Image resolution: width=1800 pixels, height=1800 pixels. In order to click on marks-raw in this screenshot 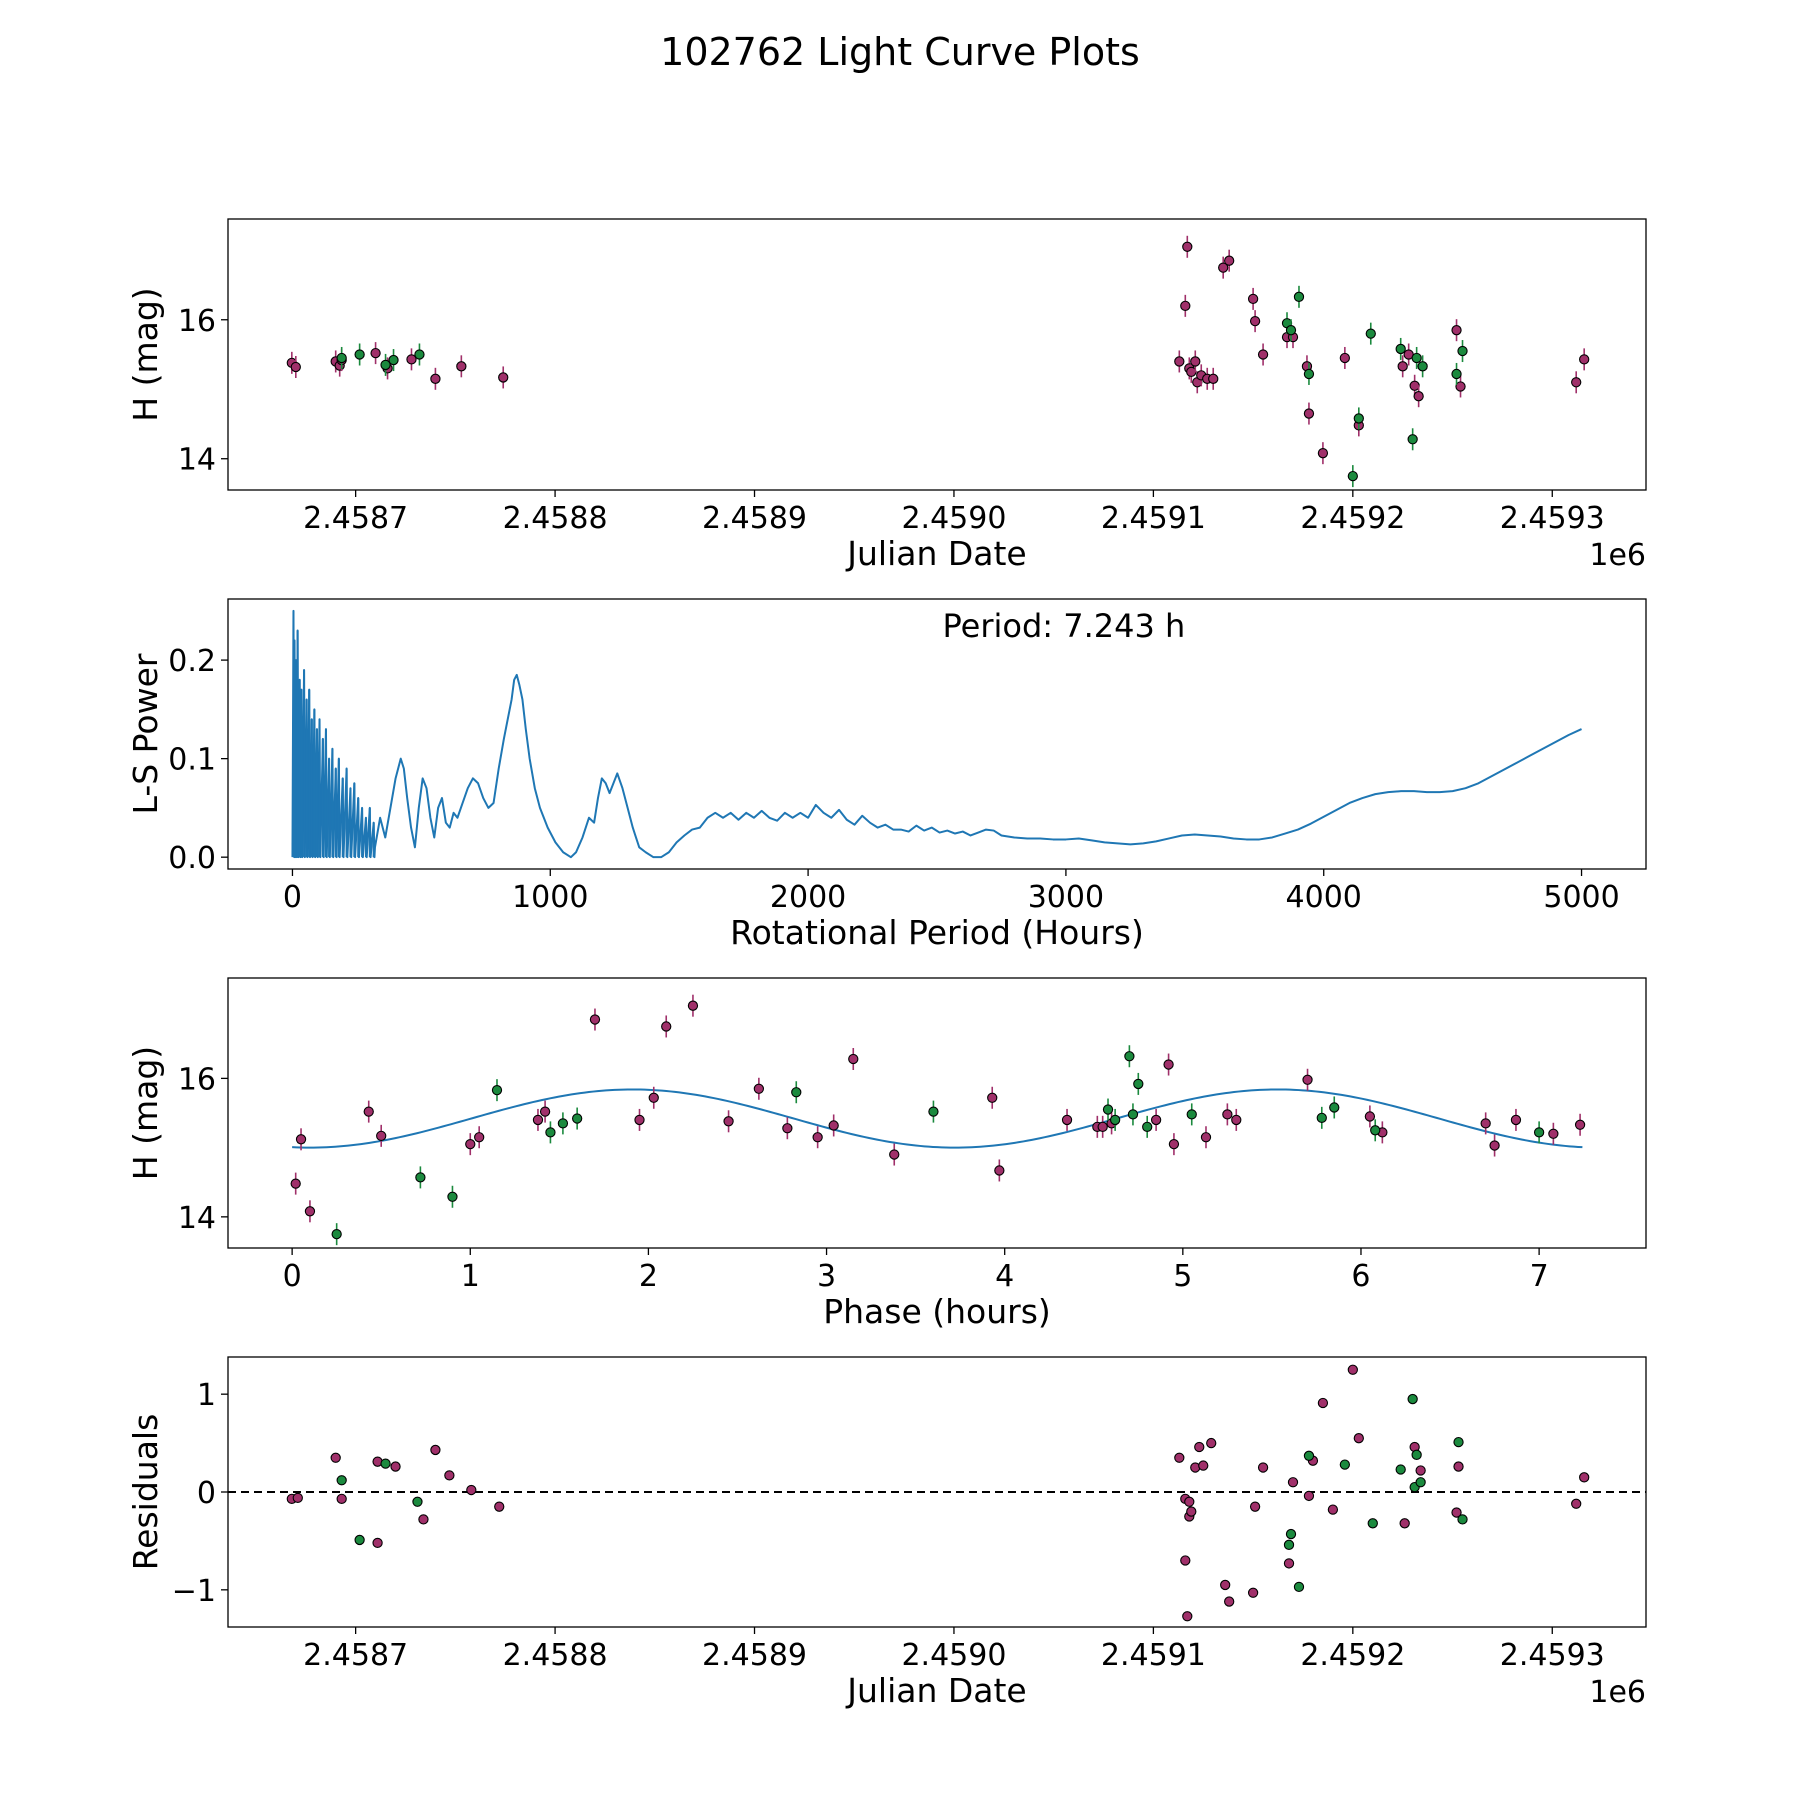, I will do `click(938, 361)`.